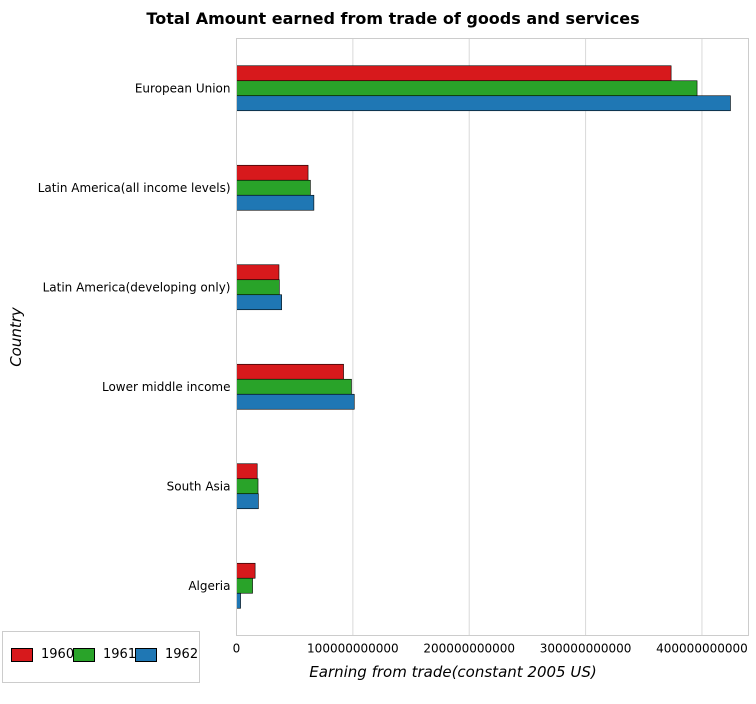 This screenshot has height=704, width=756. I want to click on x-tick-label: 100000000000, so click(353, 649).